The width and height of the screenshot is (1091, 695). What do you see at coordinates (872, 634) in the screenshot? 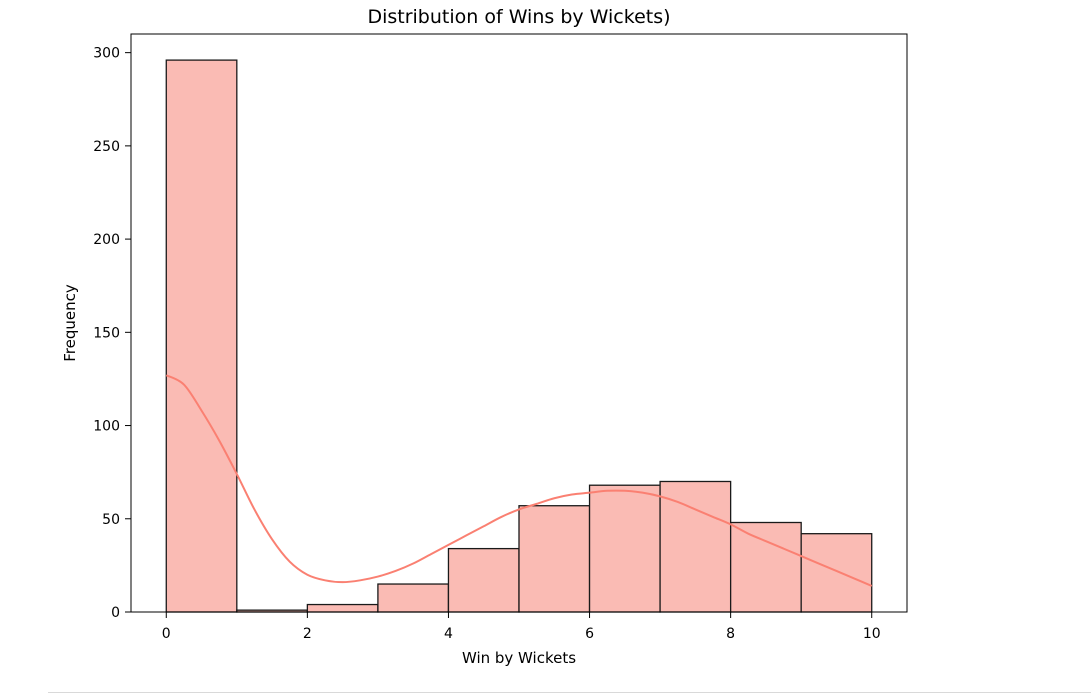
I see `x-tick-label: 10` at bounding box center [872, 634].